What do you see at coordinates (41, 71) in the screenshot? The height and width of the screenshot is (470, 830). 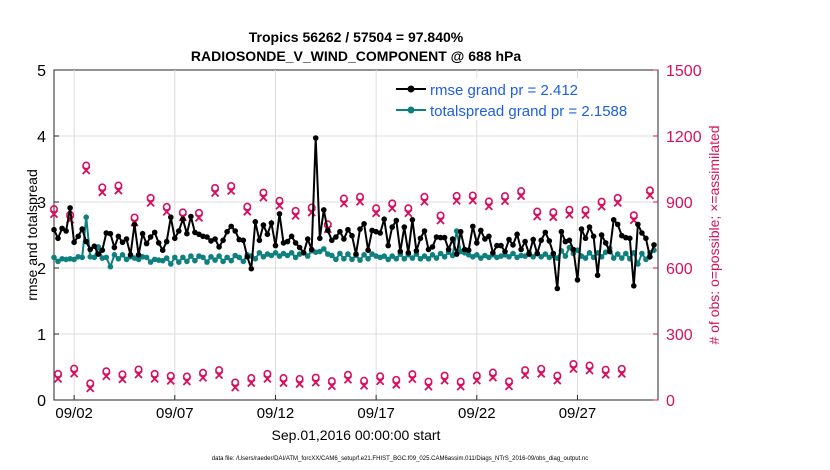 I see `y-tick-label-left: 5` at bounding box center [41, 71].